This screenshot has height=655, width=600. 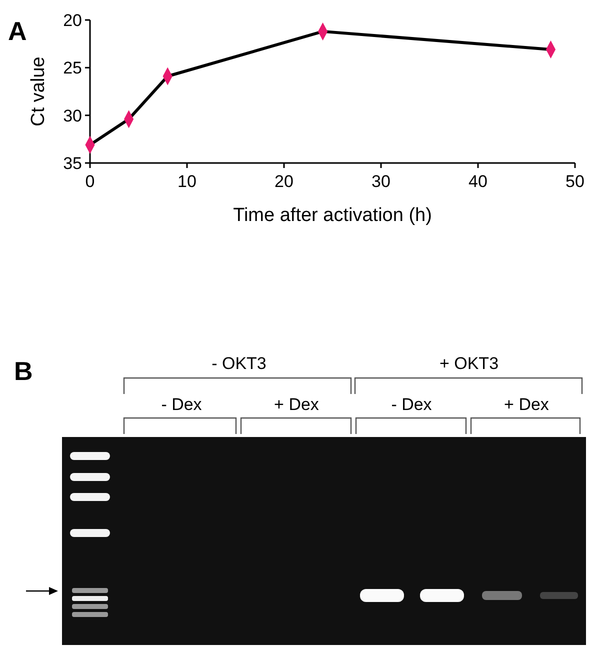 What do you see at coordinates (72, 20) in the screenshot?
I see `y-tick-label: 20` at bounding box center [72, 20].